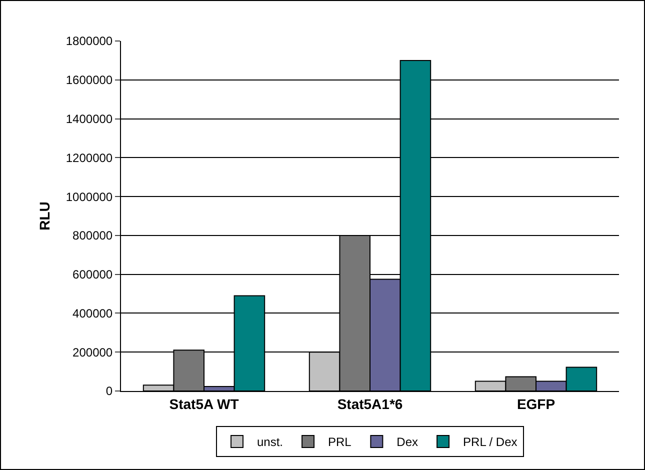  What do you see at coordinates (536, 404) in the screenshot?
I see `x-tick-label: EGFP` at bounding box center [536, 404].